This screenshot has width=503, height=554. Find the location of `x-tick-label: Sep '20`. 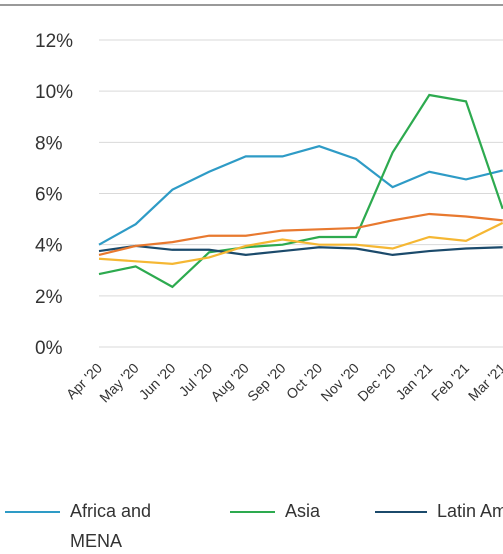

x-tick-label: Sep '20 is located at coordinates (266, 382).